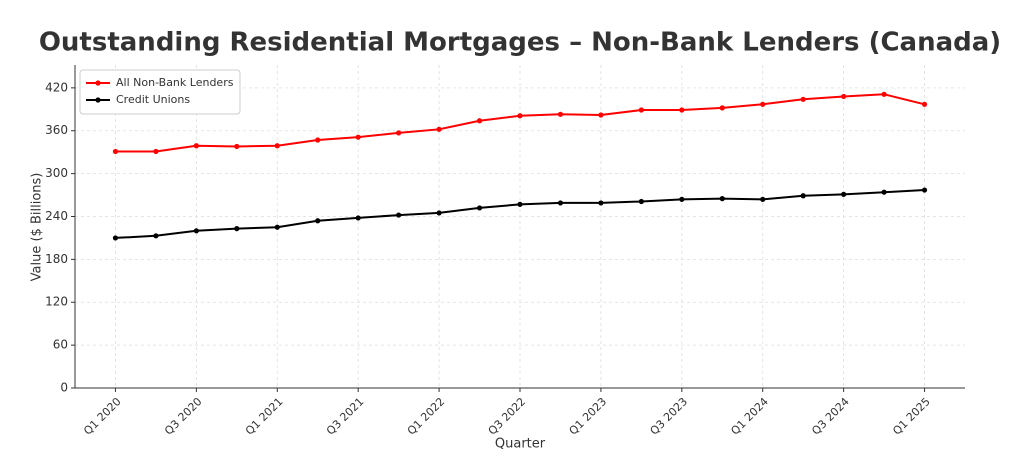 The height and width of the screenshot is (461, 1027). I want to click on x-axis-label: Quarter, so click(520, 444).